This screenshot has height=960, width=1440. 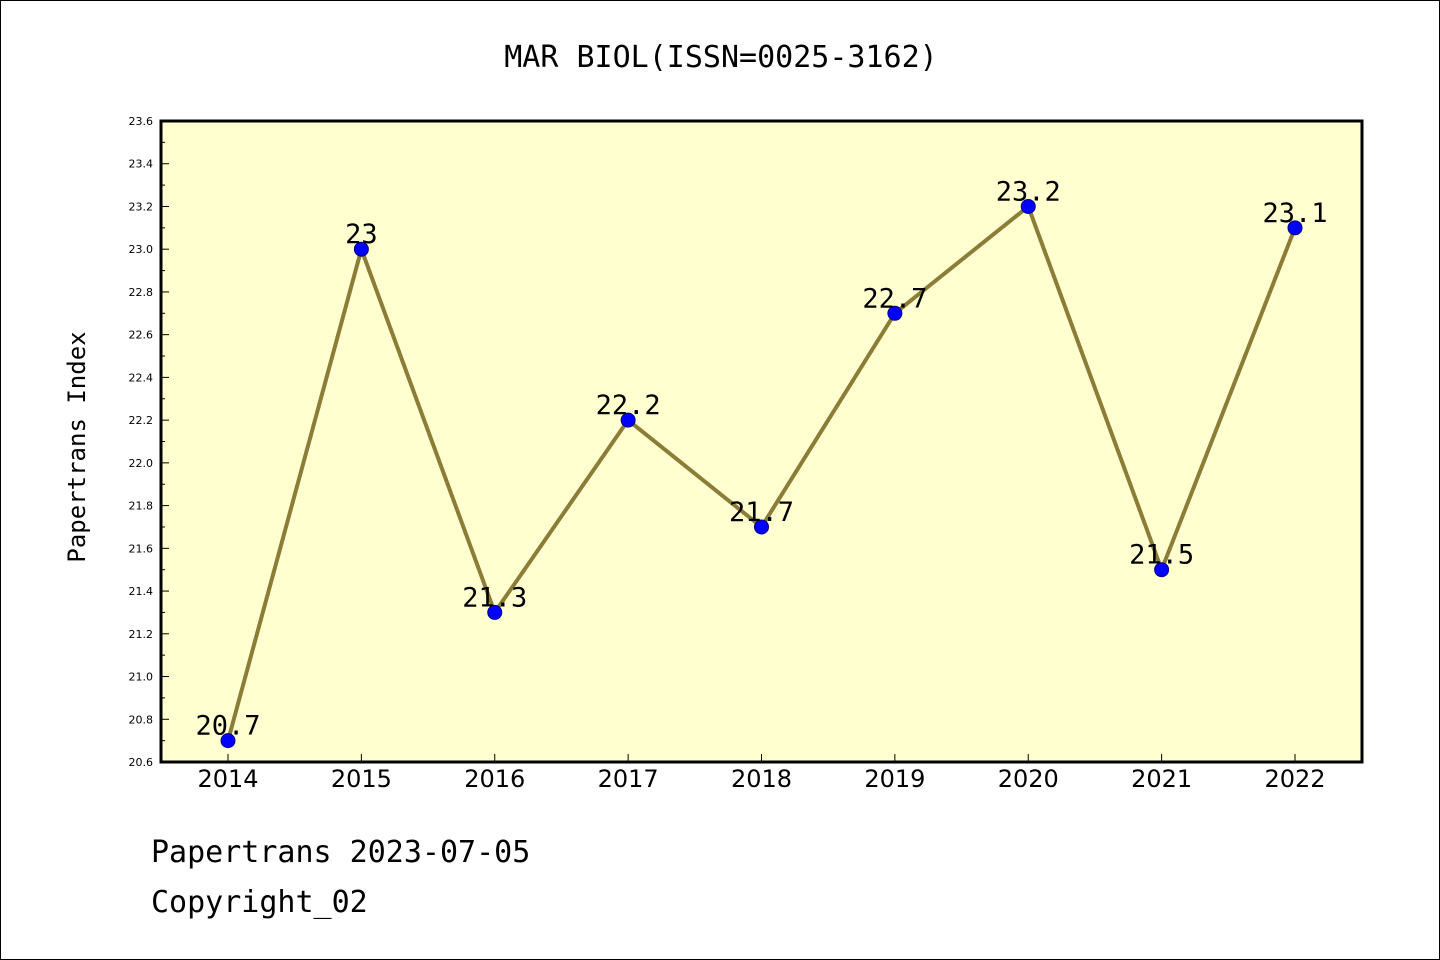 I want to click on data-label: 22.2, so click(x=628, y=405).